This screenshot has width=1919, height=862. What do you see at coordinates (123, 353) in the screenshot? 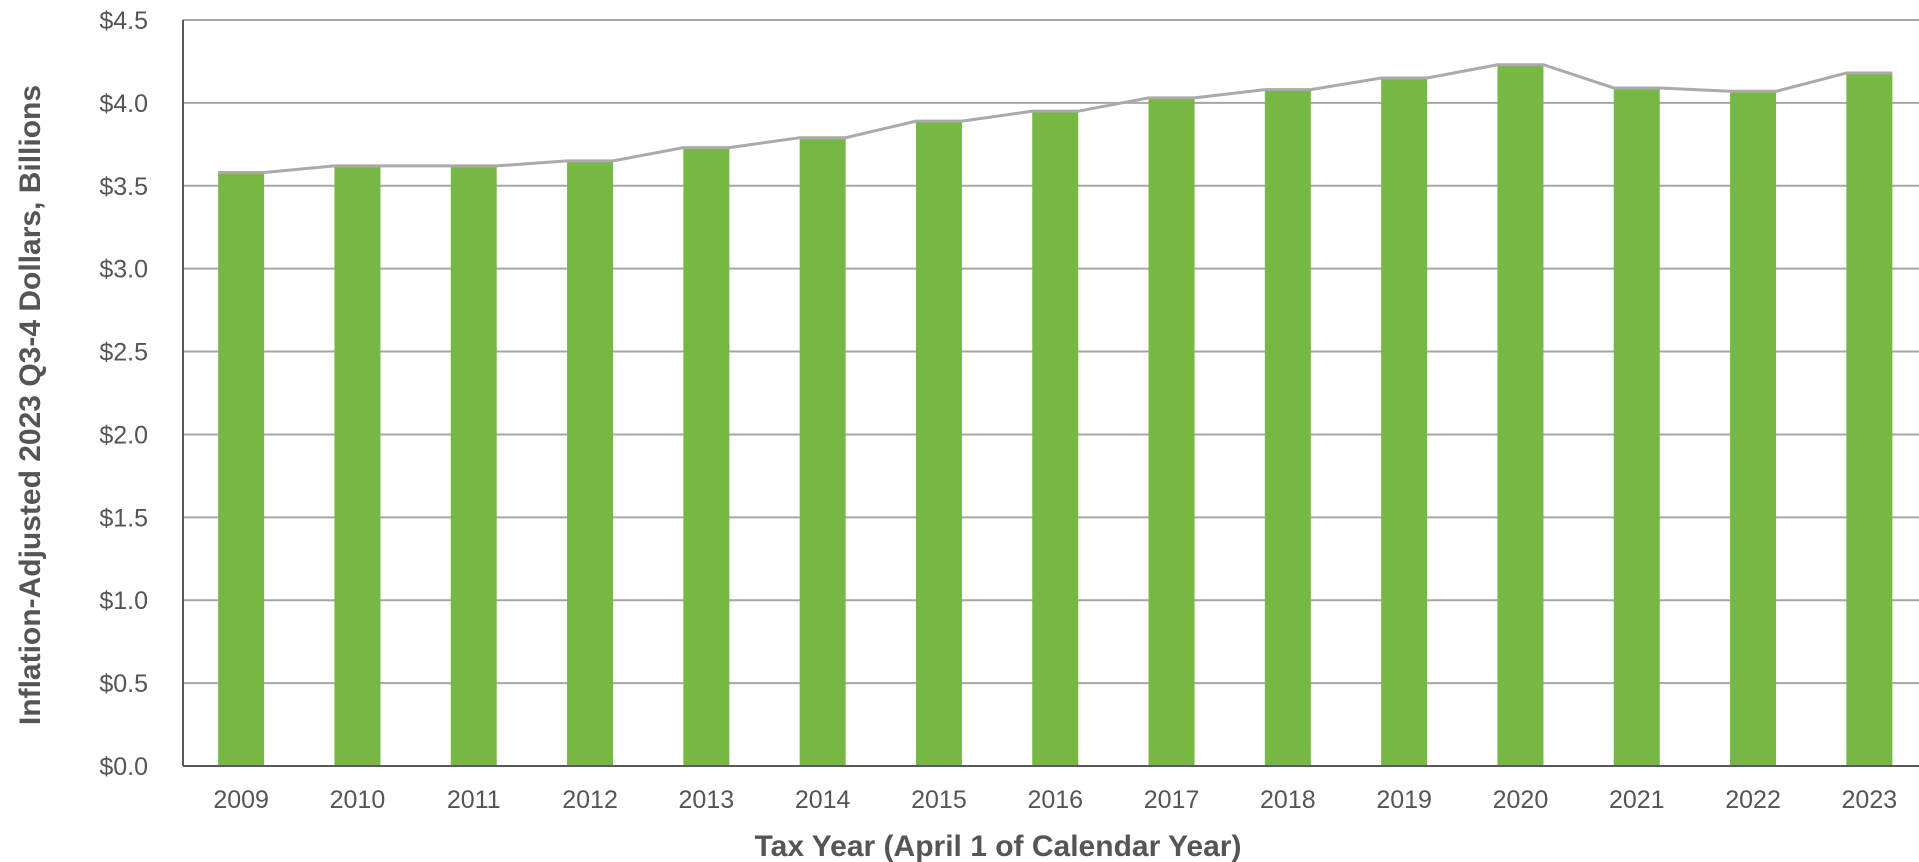
I see `y-tick-label: $2.5` at bounding box center [123, 353].